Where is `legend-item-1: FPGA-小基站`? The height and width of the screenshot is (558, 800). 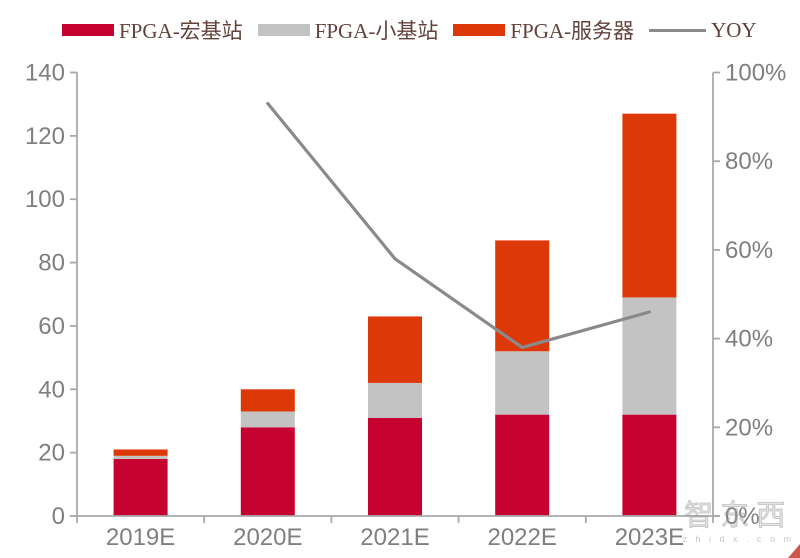 legend-item-1: FPGA-小基站 is located at coordinates (348, 30).